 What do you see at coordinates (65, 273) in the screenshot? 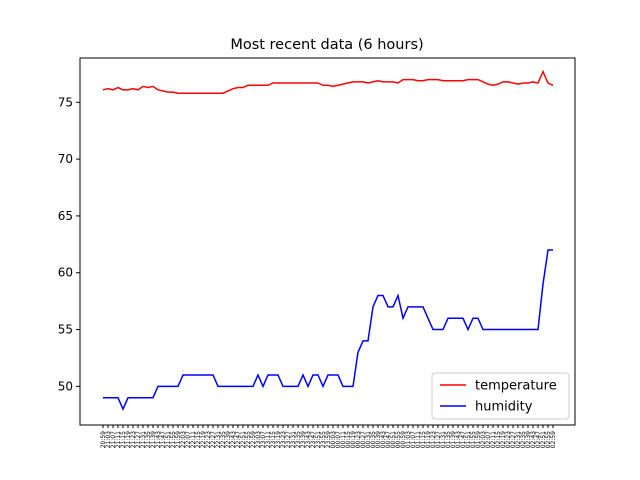
I see `y-tick-label: 60` at bounding box center [65, 273].